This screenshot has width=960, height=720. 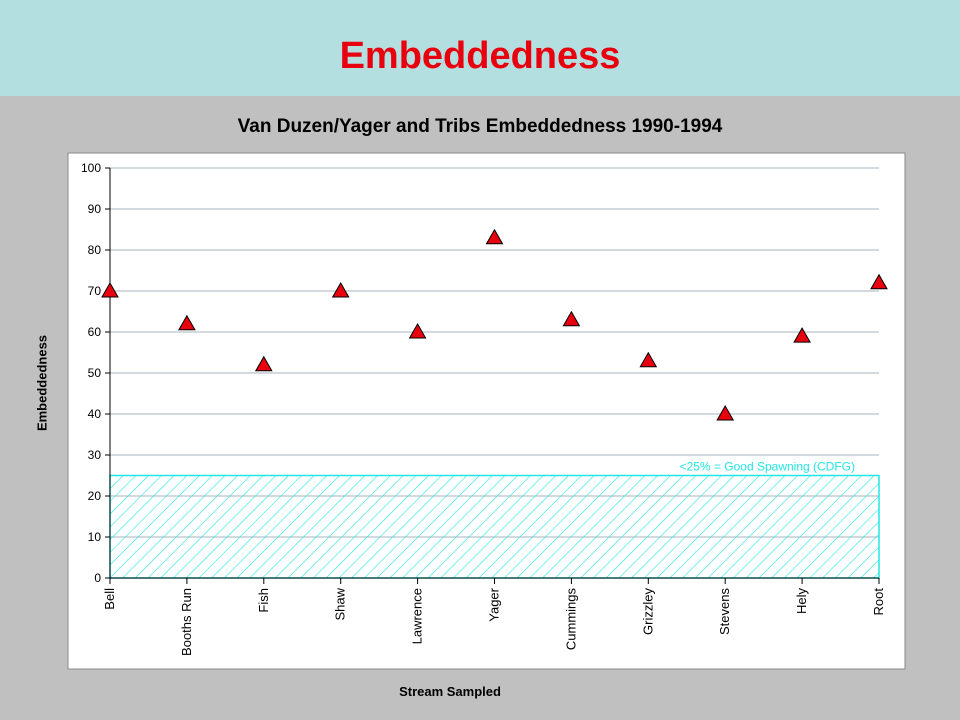 I want to click on y-tick-label: 60, so click(x=95, y=332).